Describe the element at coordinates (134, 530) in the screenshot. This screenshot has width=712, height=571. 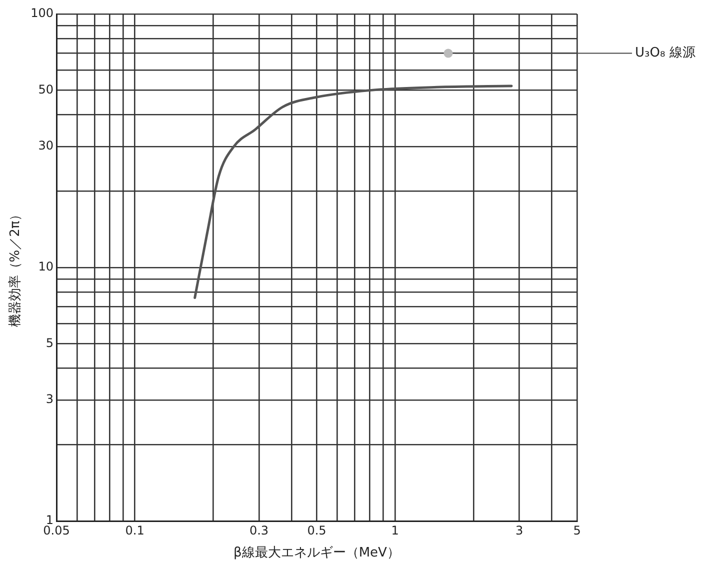
I see `x-tick-label: 0.1` at that location.